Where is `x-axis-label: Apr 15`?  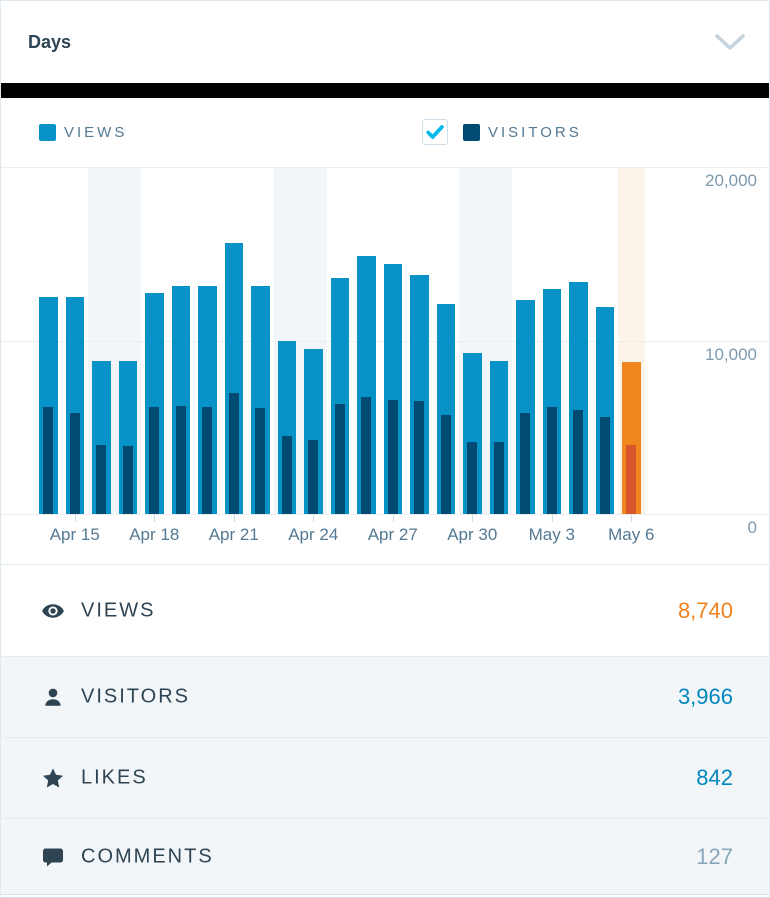
x-axis-label: Apr 15 is located at coordinates (74, 534).